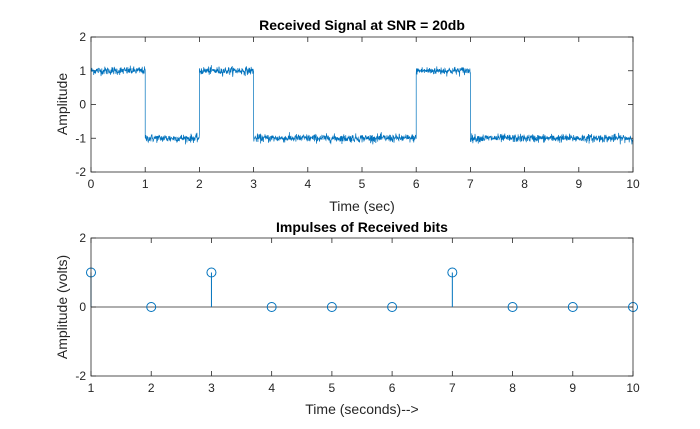  Describe the element at coordinates (91, 184) in the screenshot. I see `received-signal-xtick-label: 0` at that location.